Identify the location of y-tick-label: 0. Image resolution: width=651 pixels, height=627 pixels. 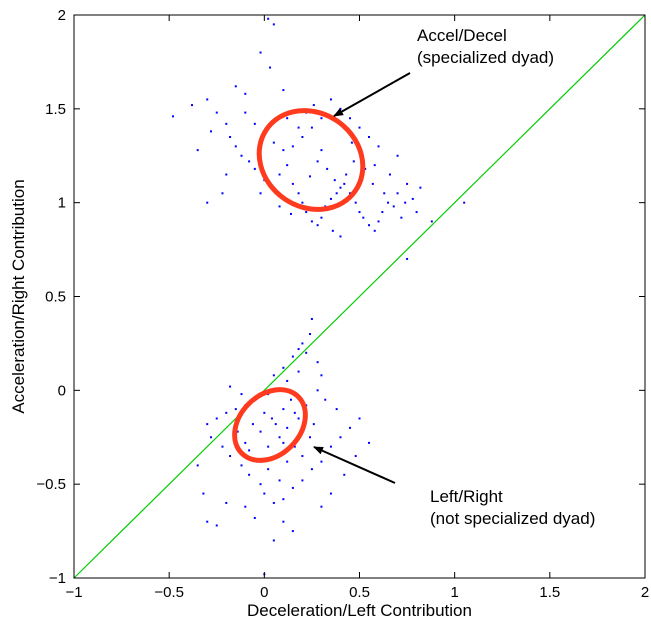
(62, 390).